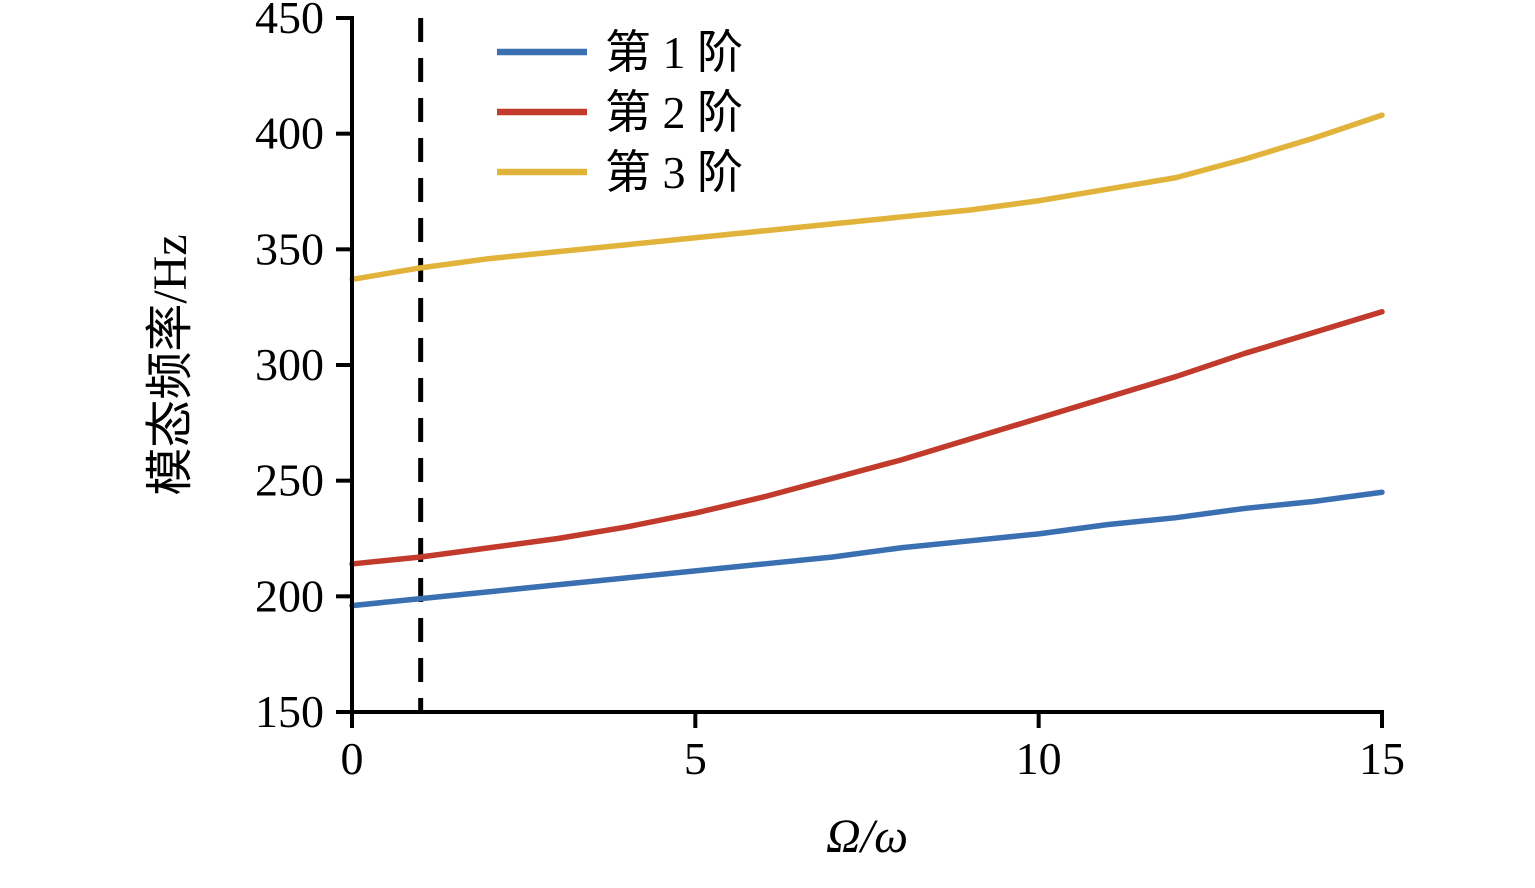 The height and width of the screenshot is (888, 1535). Describe the element at coordinates (695, 758) in the screenshot. I see `x-axis-tick-label: 5` at that location.